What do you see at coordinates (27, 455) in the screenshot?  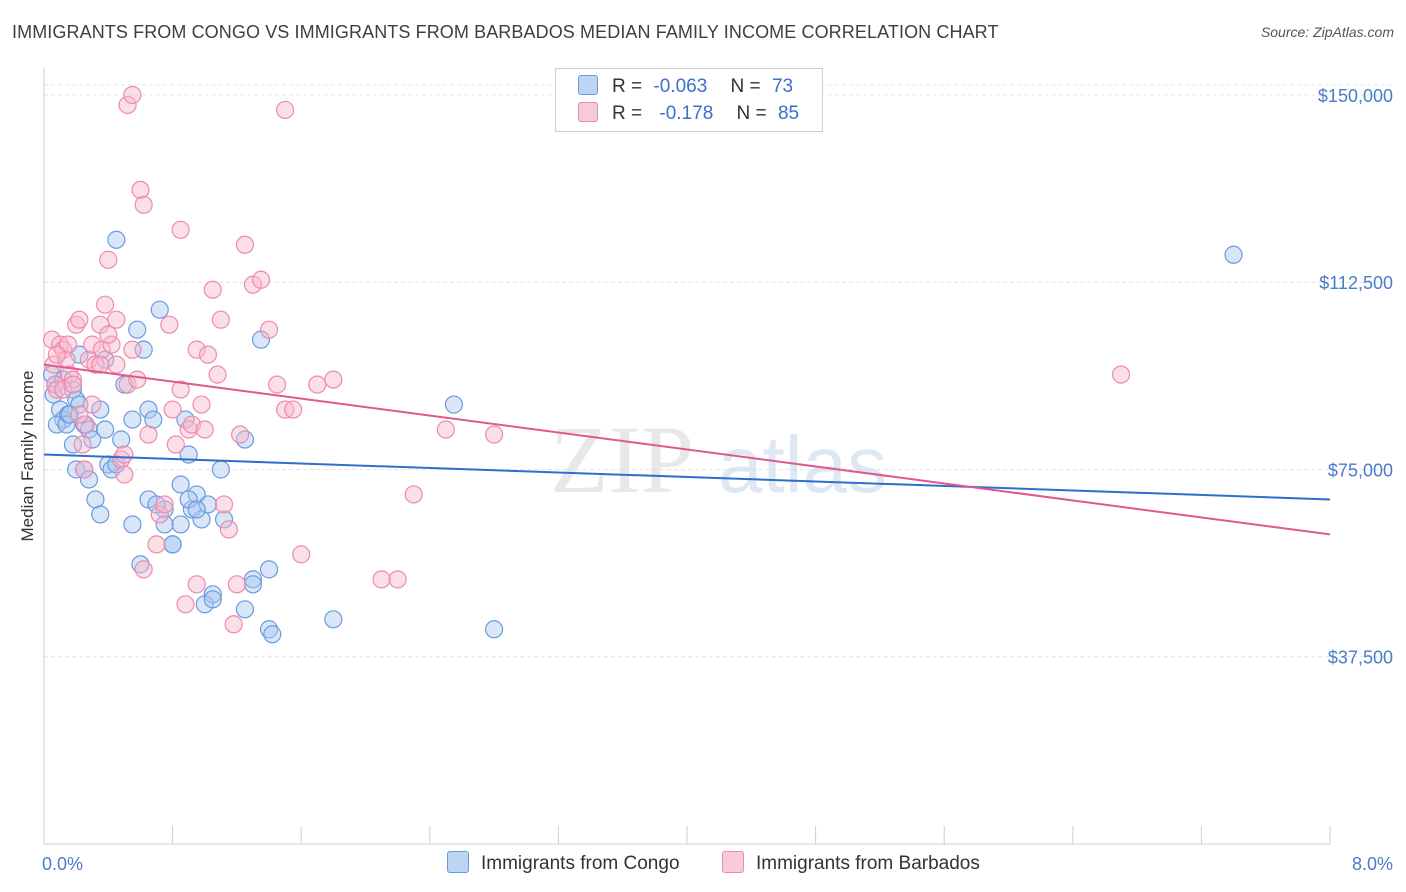 I see `y-axis-label: Median Family Income` at bounding box center [27, 455].